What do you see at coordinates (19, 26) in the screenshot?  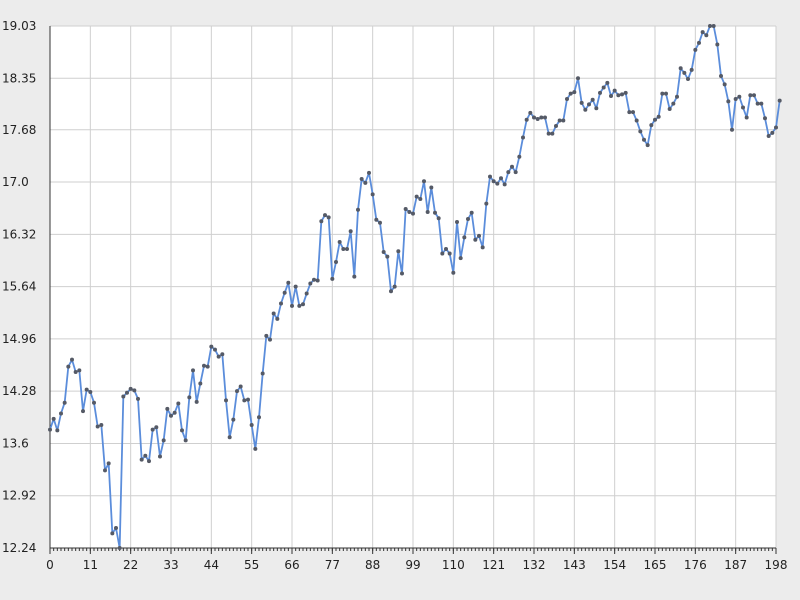 I see `y-tick-label: 19.03` at bounding box center [19, 26].